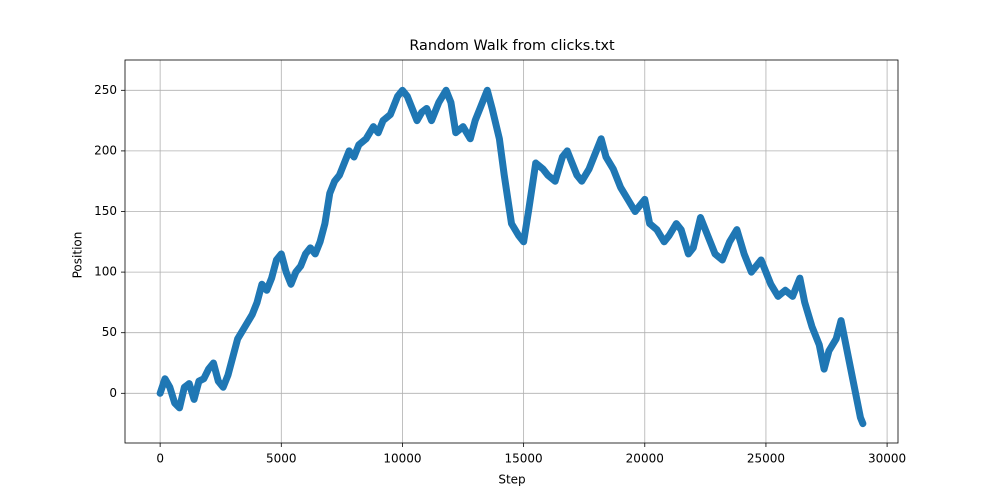 Image resolution: width=1000 pixels, height=504 pixels. What do you see at coordinates (887, 459) in the screenshot?
I see `x-tick-label: 30000` at bounding box center [887, 459].